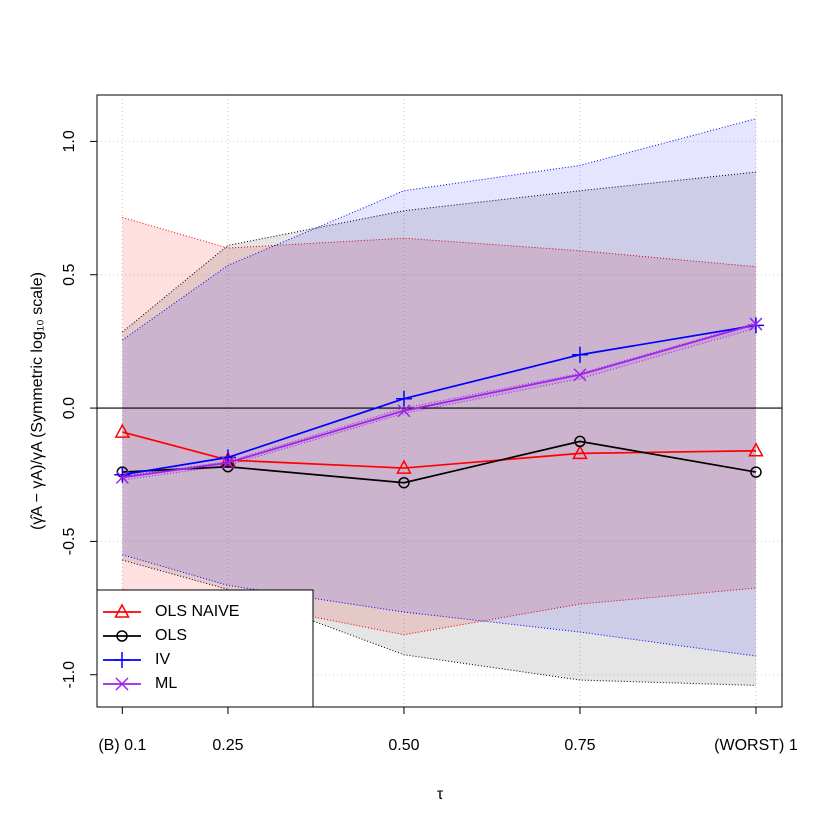 The width and height of the screenshot is (830, 830). Describe the element at coordinates (756, 745) in the screenshot. I see `x-tick-label: (WORST) 1` at that location.